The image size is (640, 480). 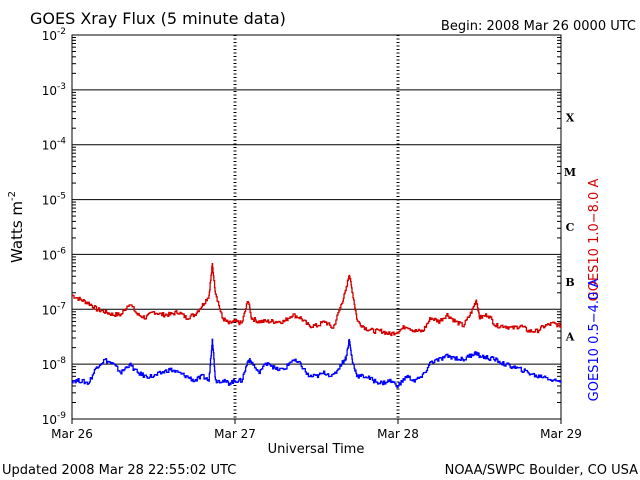 What do you see at coordinates (570, 117) in the screenshot?
I see `flare-class-label: X` at bounding box center [570, 117].